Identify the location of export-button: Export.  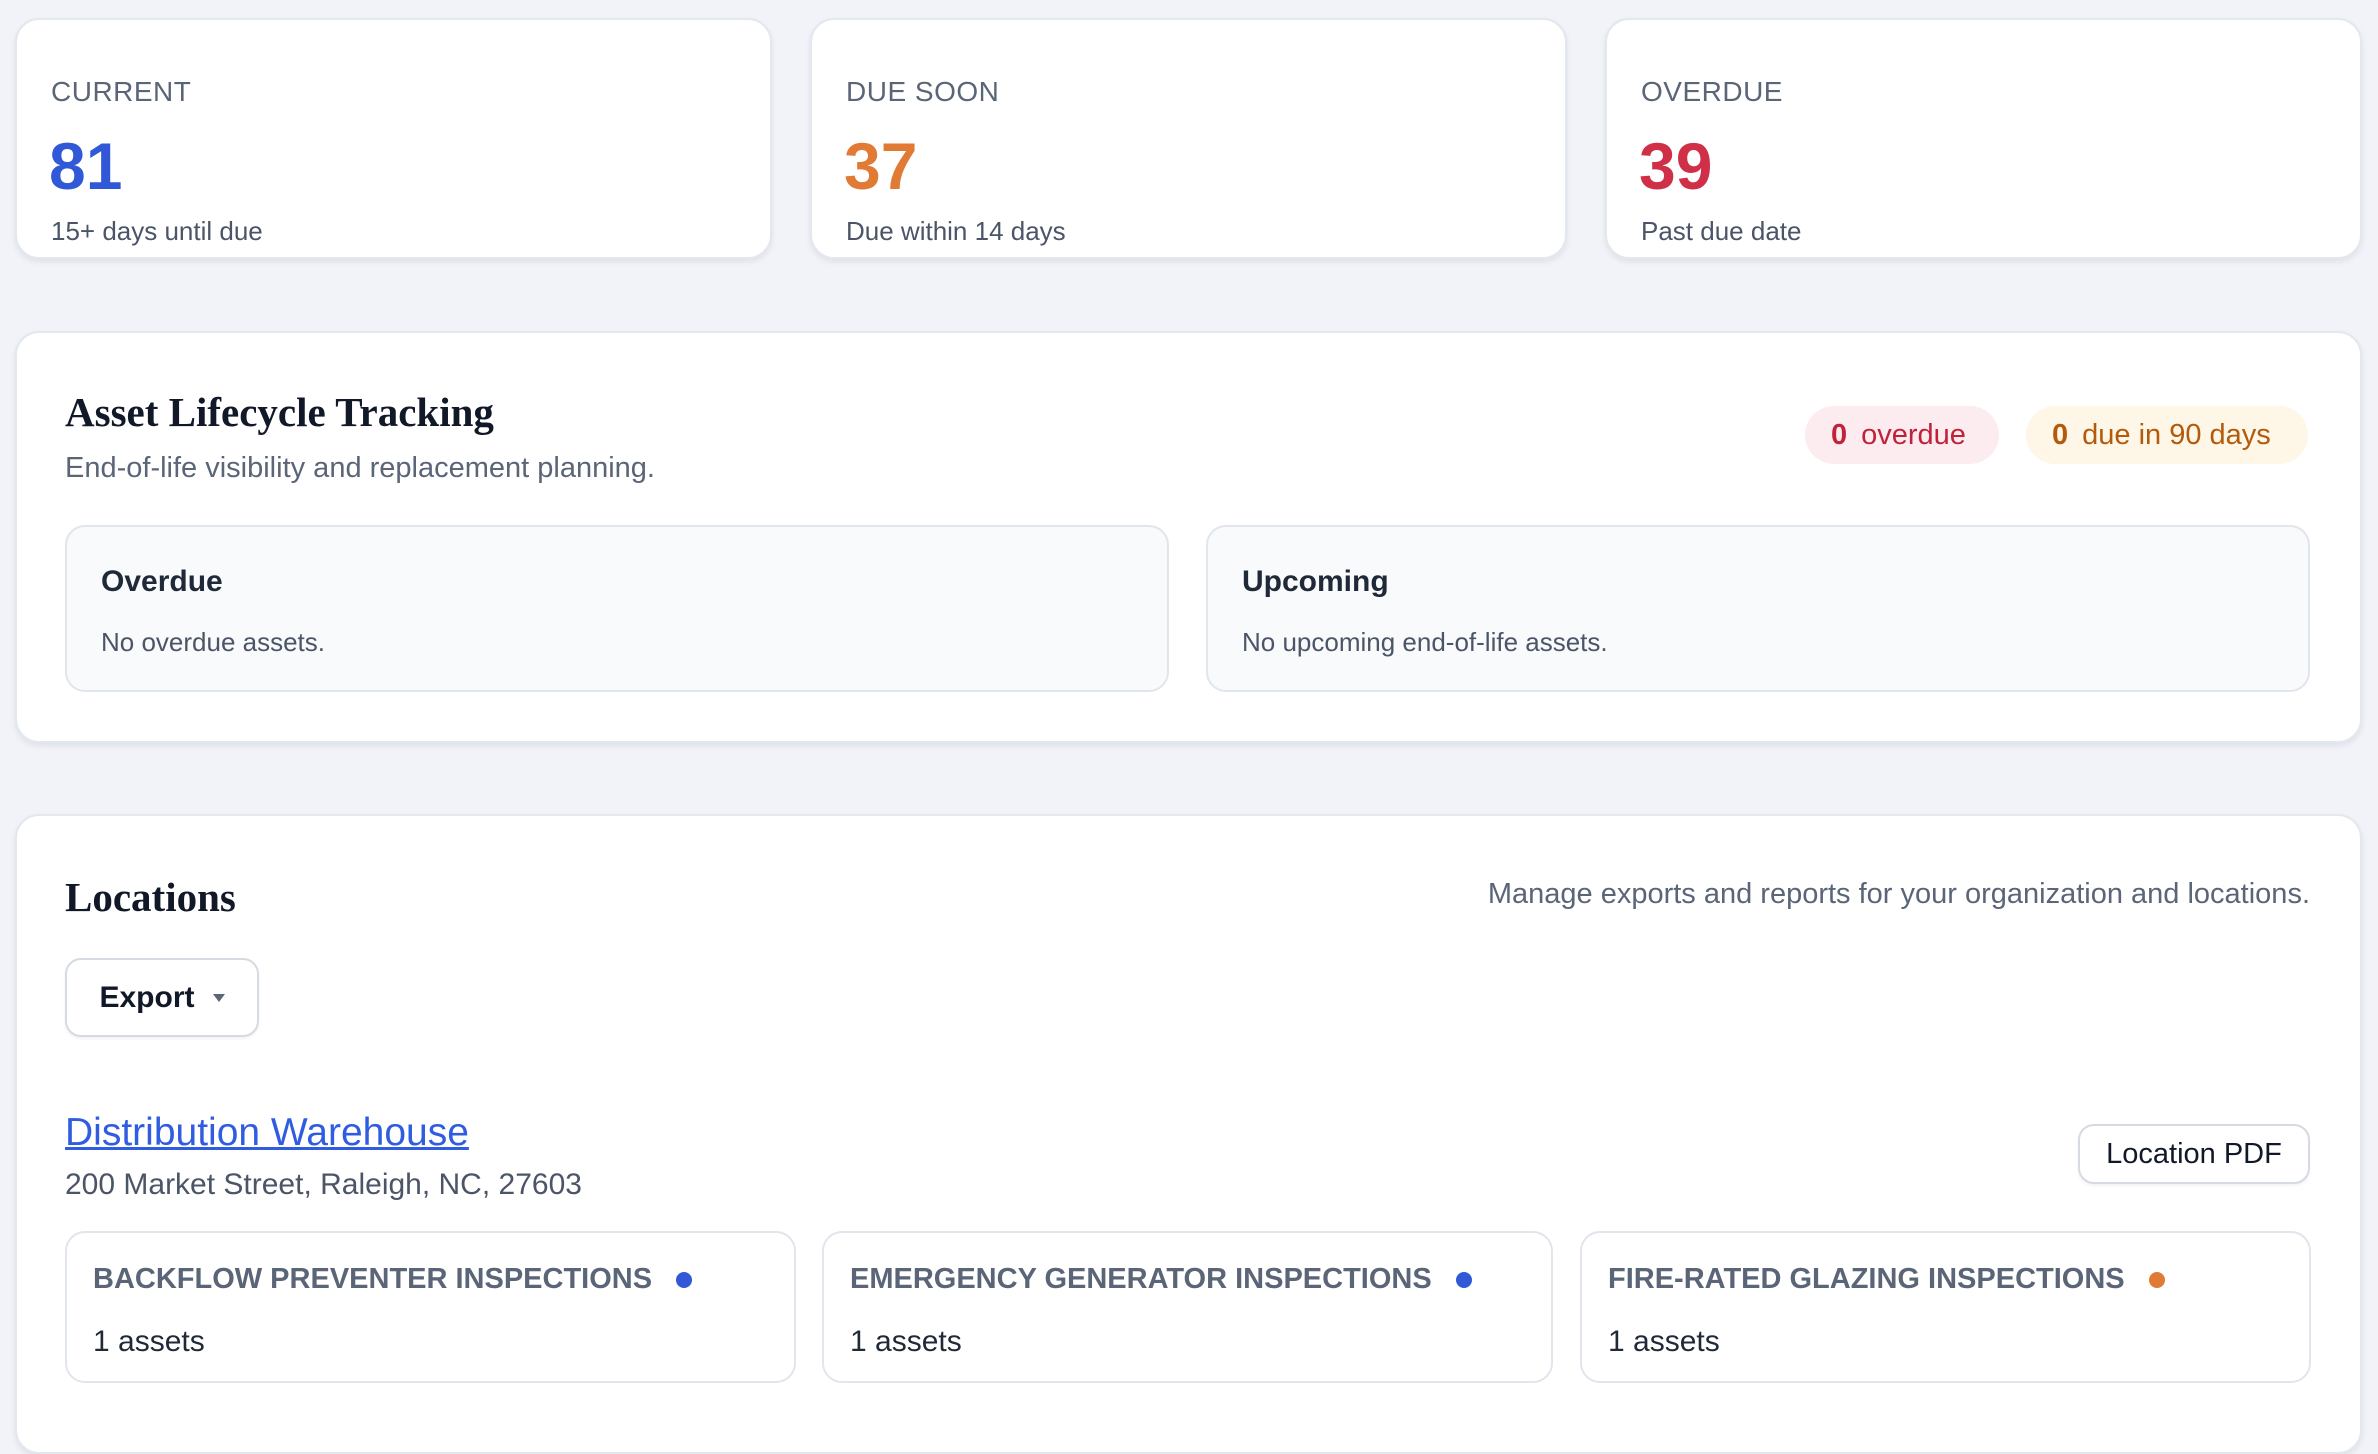
(162, 997).